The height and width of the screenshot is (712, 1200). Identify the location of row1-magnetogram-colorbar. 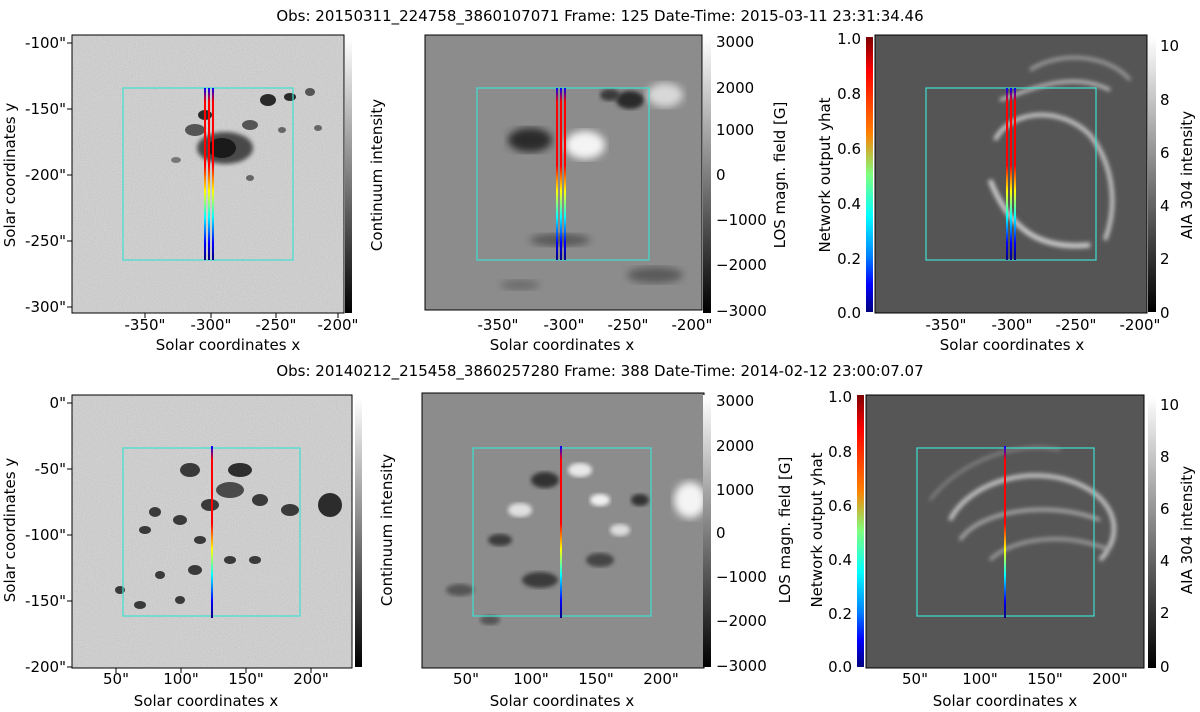
(707, 174).